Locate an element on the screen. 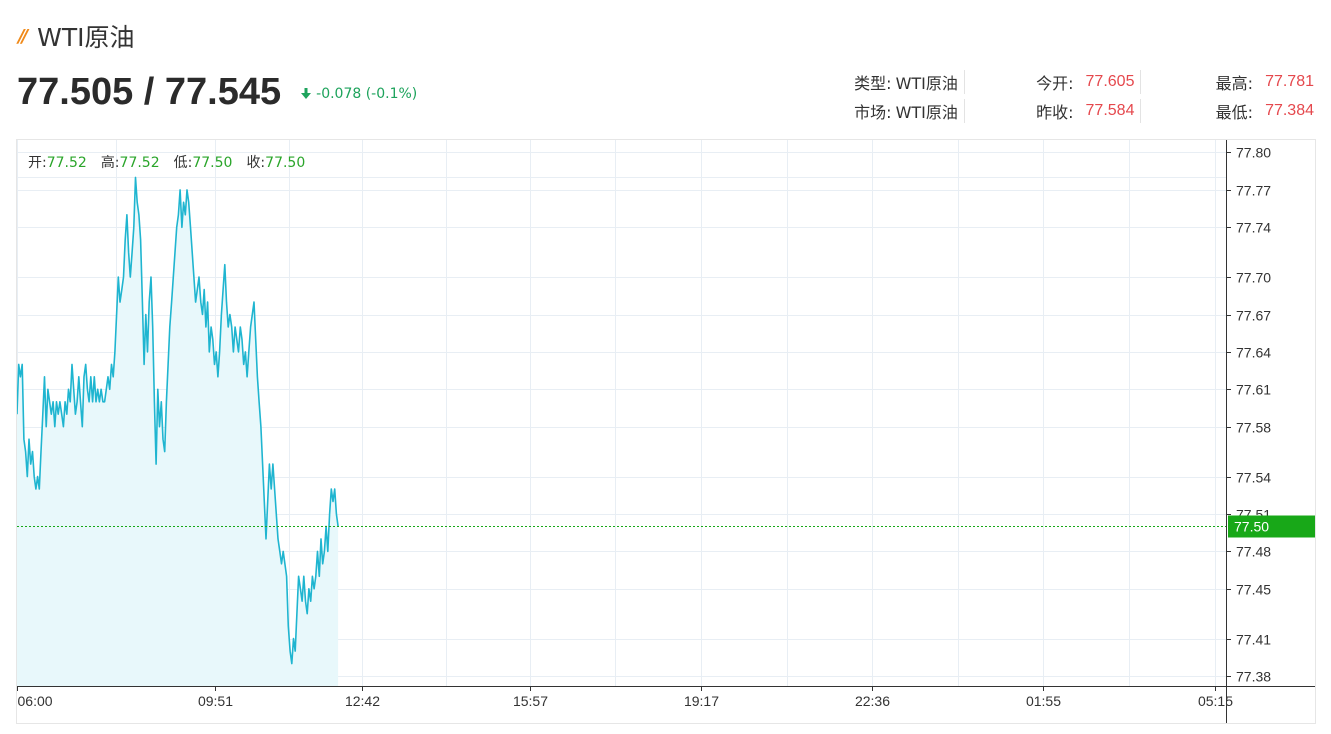 Image resolution: width=1331 pixels, height=734 pixels. x-tick-label: 12:42 is located at coordinates (362, 701).